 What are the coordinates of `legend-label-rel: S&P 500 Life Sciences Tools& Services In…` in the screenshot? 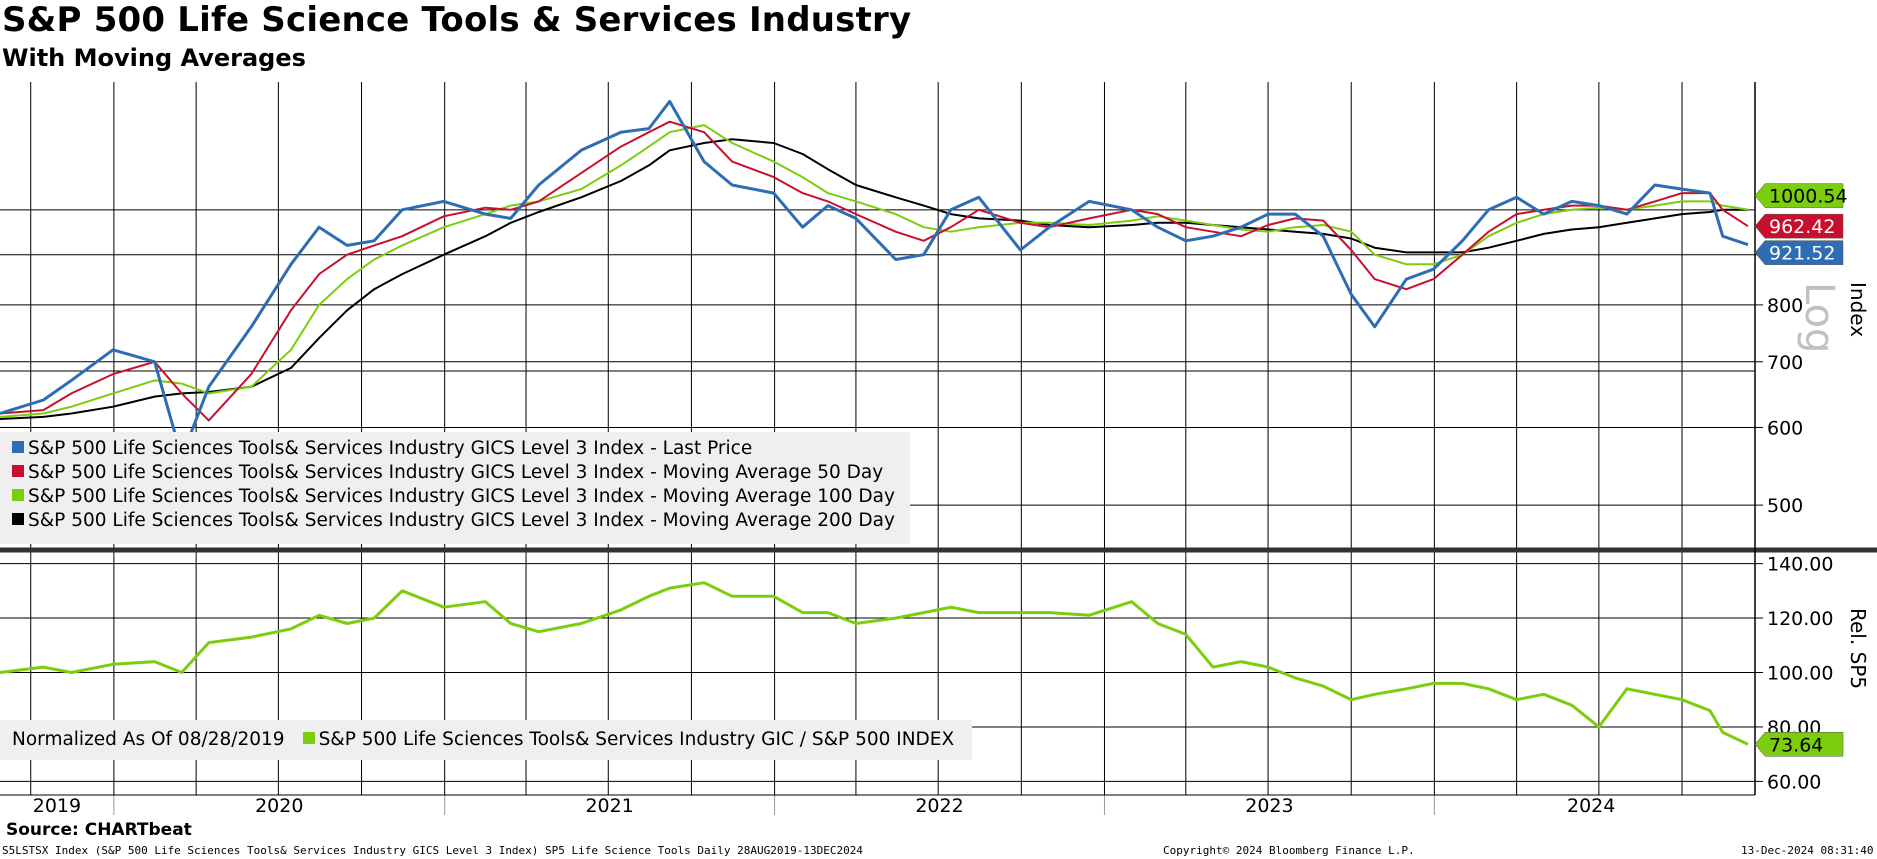 It's located at (636, 739).